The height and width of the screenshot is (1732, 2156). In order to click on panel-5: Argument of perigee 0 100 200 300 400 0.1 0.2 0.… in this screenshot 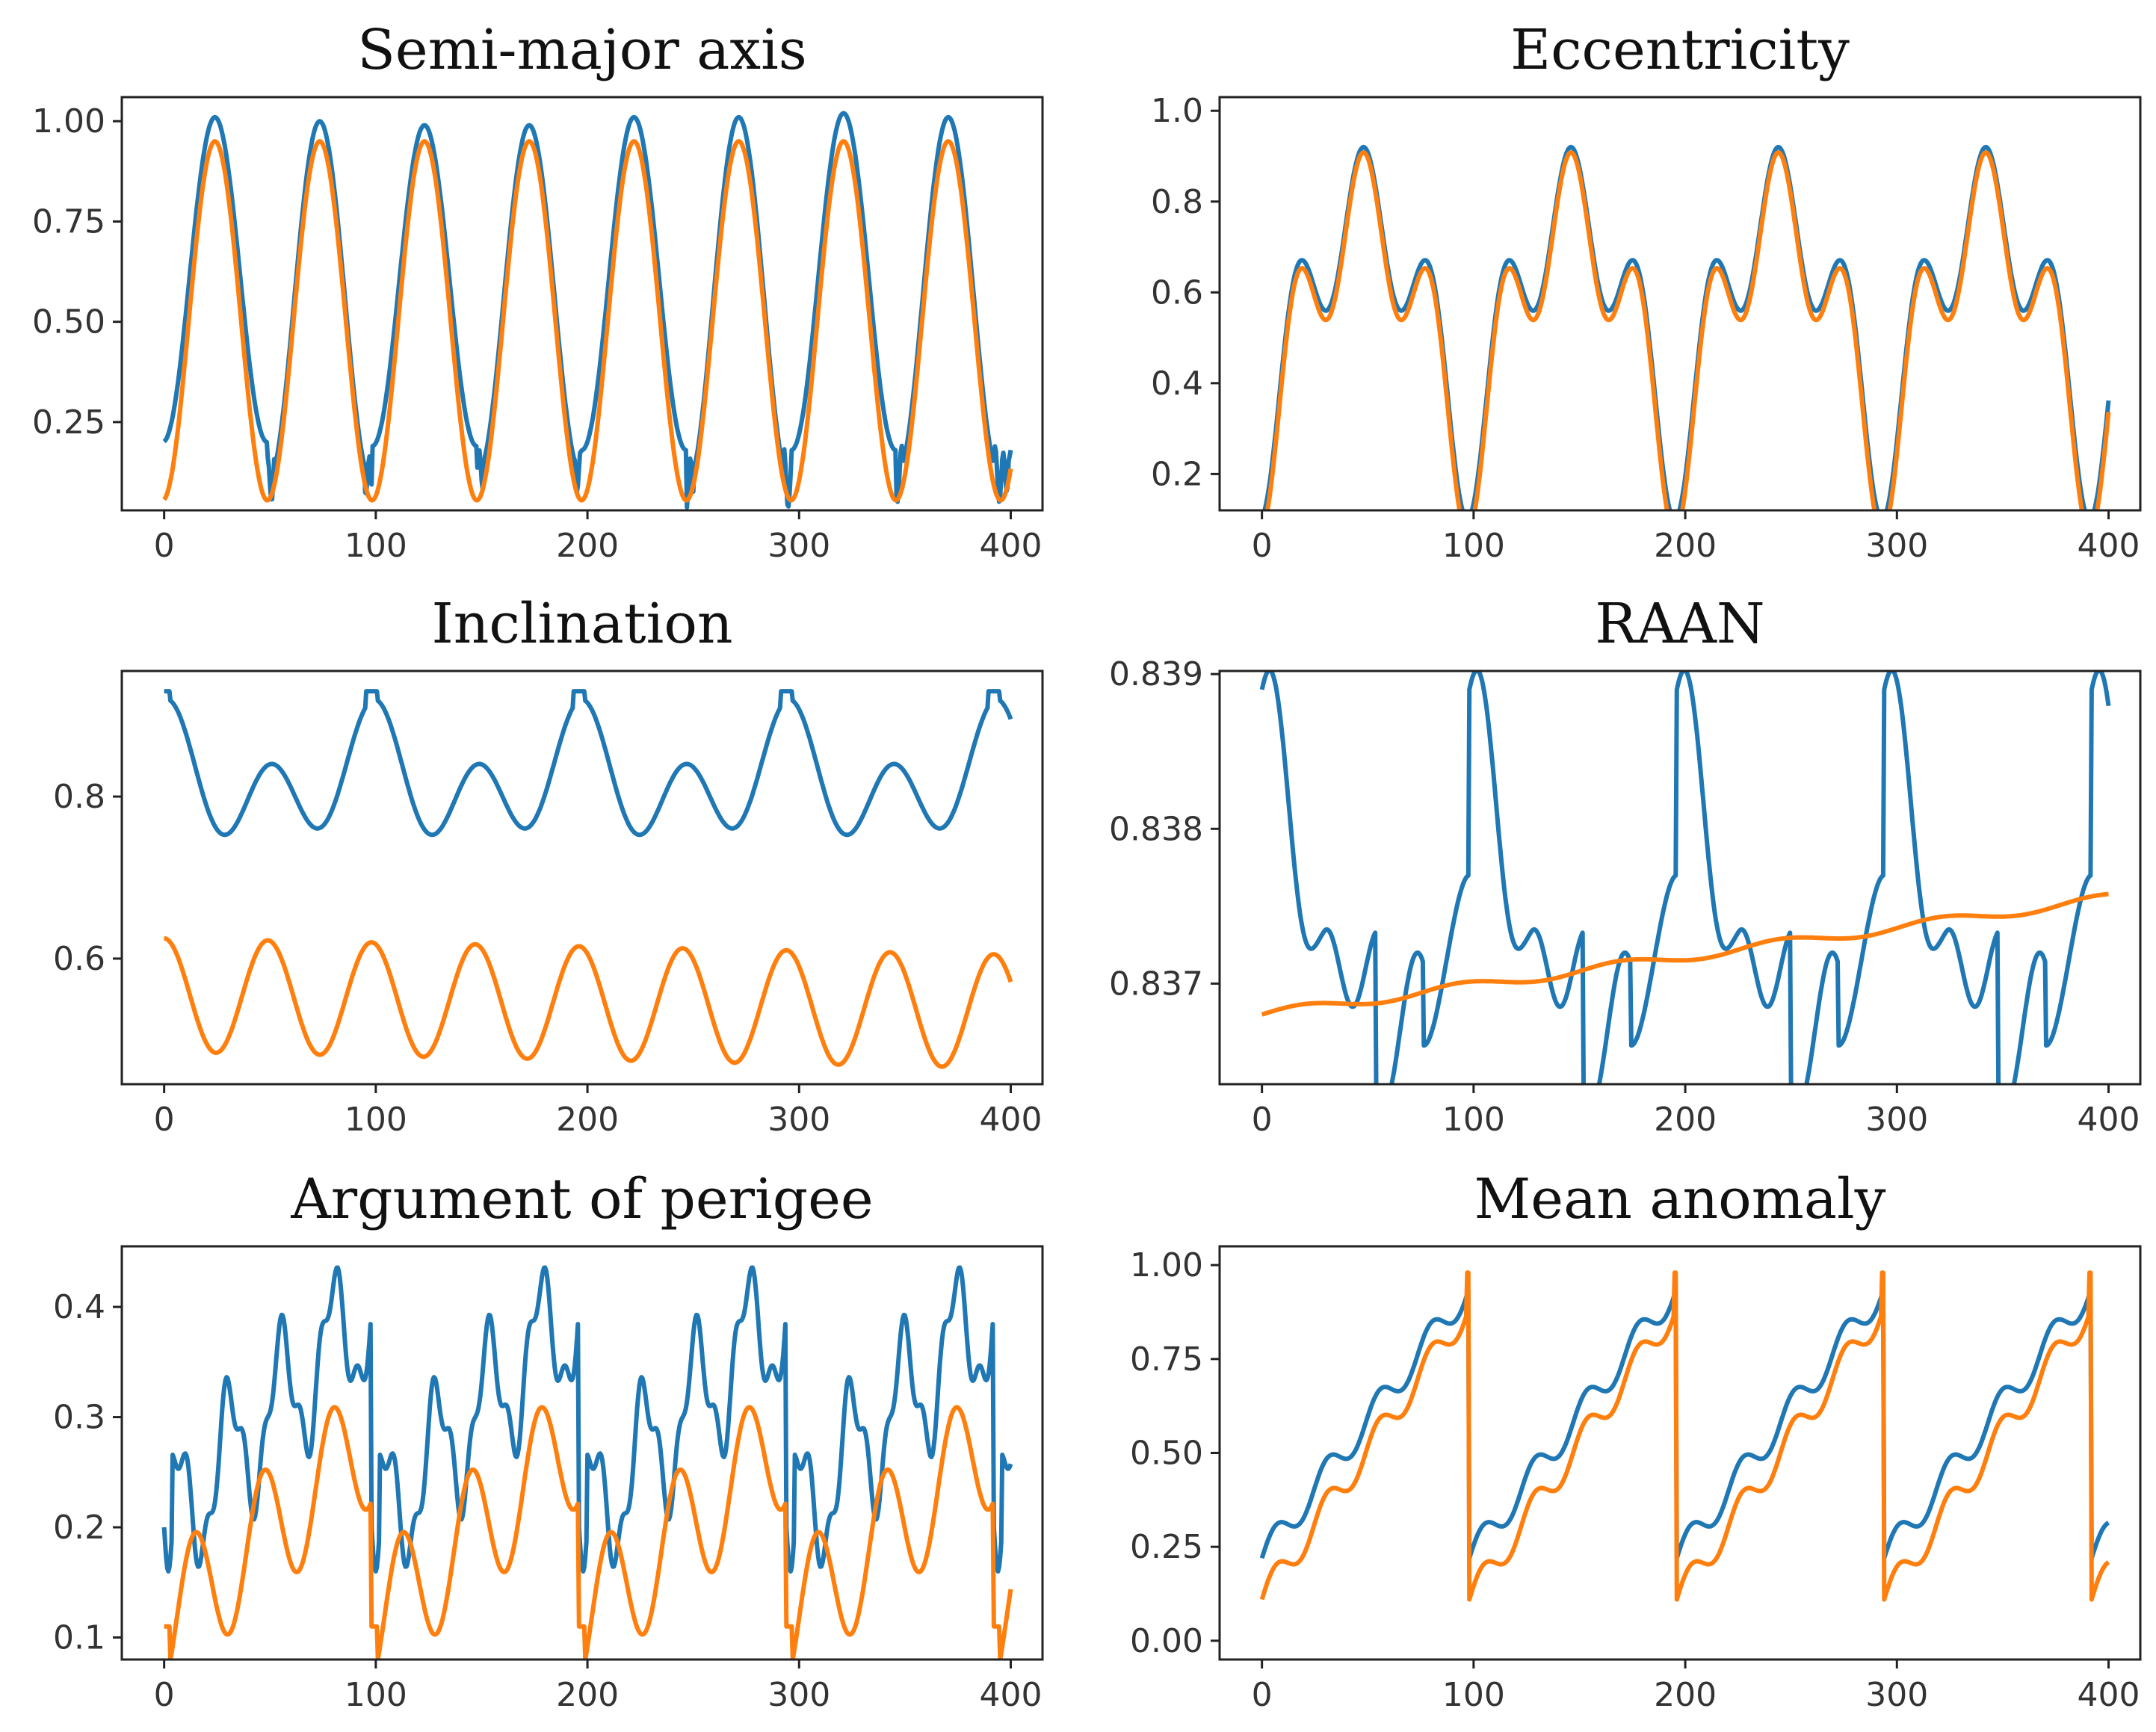, I will do `click(548, 1440)`.